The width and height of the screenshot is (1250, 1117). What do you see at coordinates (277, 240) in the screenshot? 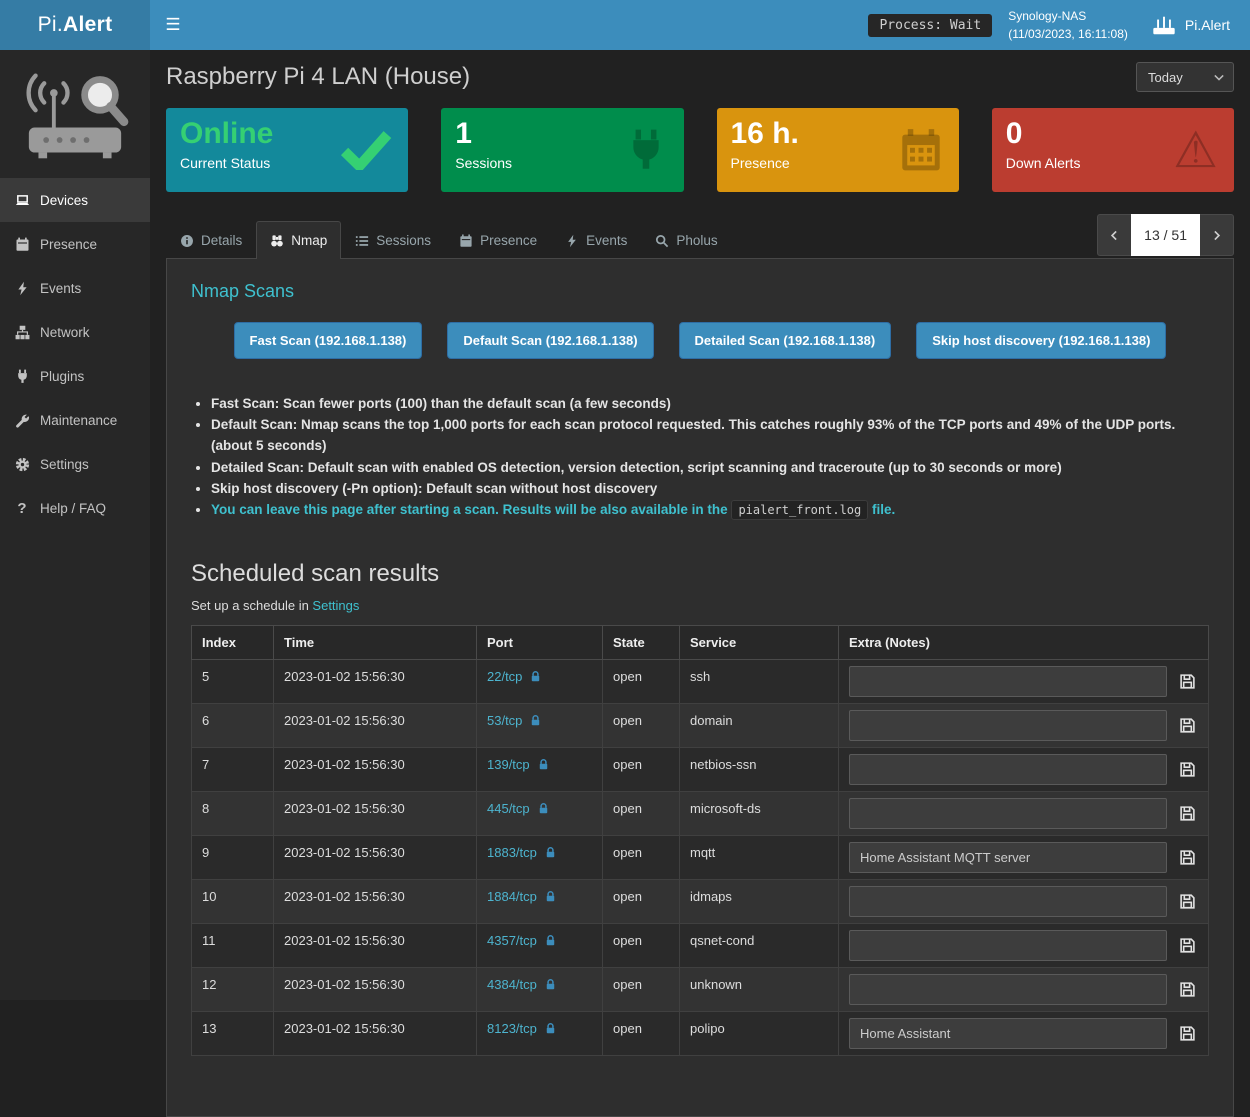
I see `binoculars-icon` at bounding box center [277, 240].